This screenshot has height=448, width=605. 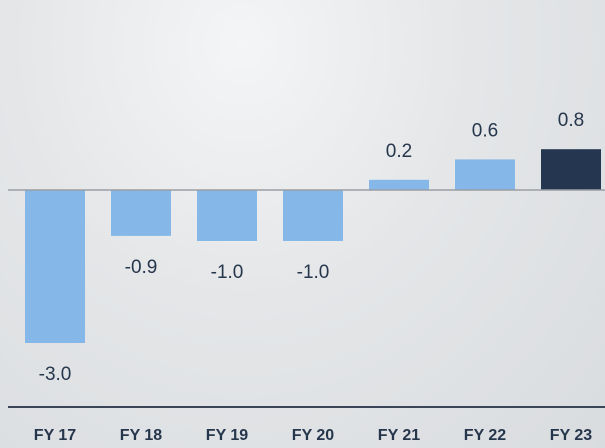 What do you see at coordinates (141, 435) in the screenshot?
I see `category-label: FY 18` at bounding box center [141, 435].